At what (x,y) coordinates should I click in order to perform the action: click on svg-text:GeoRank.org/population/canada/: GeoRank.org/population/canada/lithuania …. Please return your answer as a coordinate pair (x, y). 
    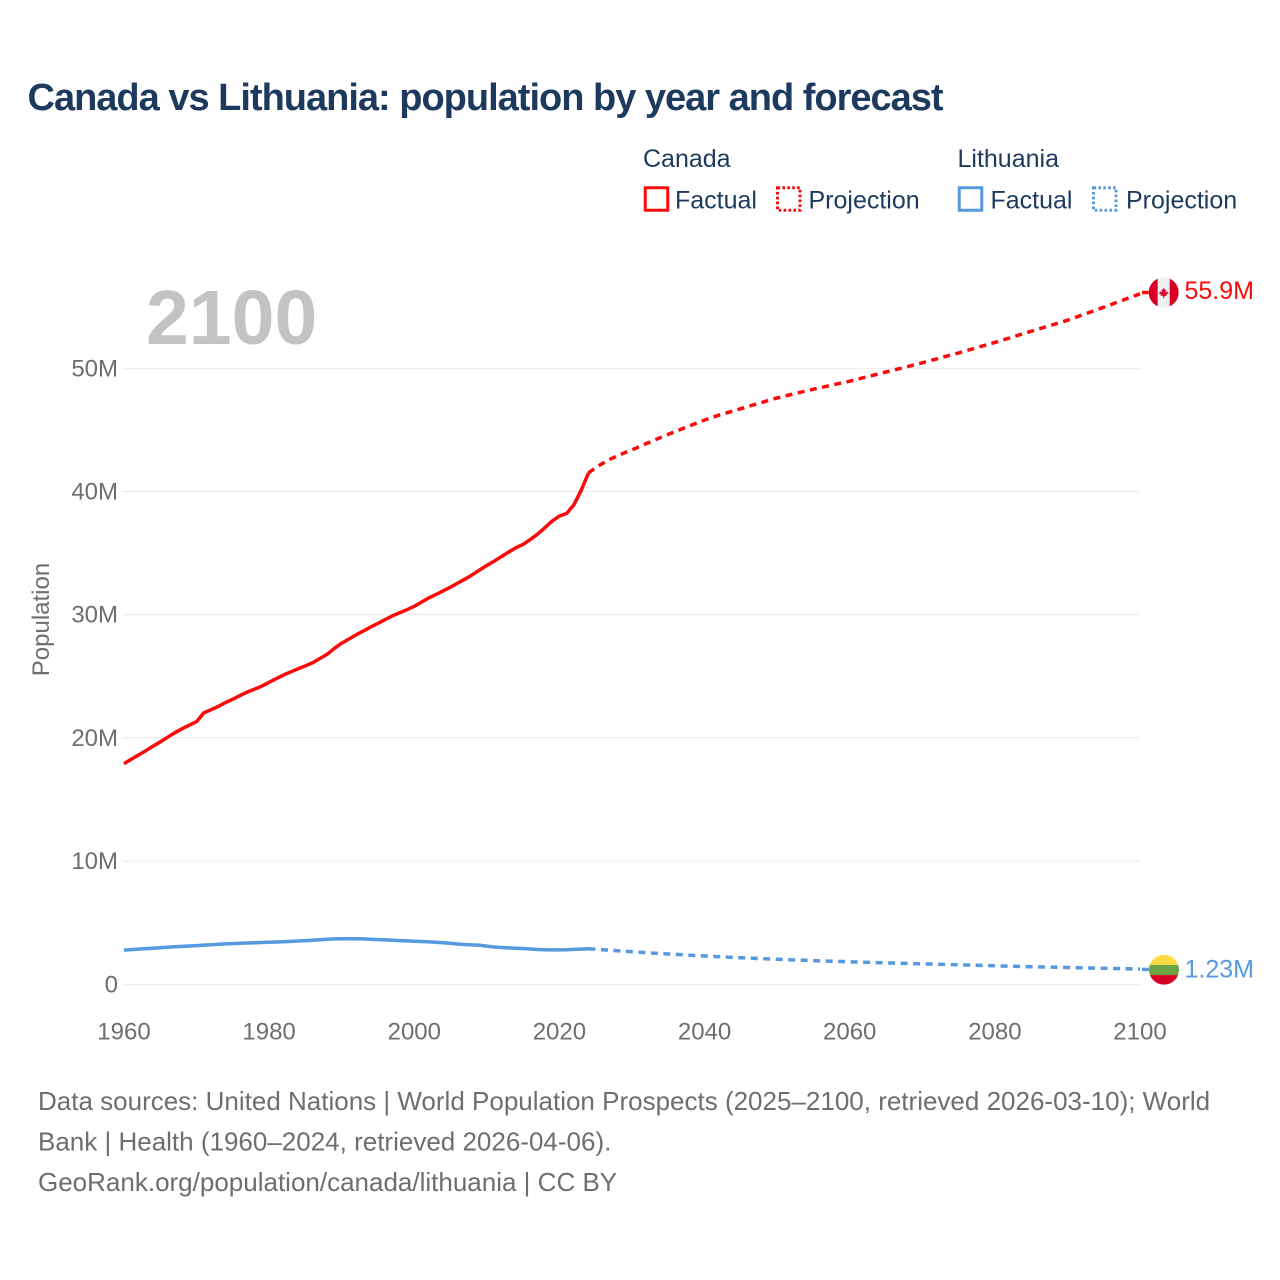
    Looking at the image, I should click on (327, 1182).